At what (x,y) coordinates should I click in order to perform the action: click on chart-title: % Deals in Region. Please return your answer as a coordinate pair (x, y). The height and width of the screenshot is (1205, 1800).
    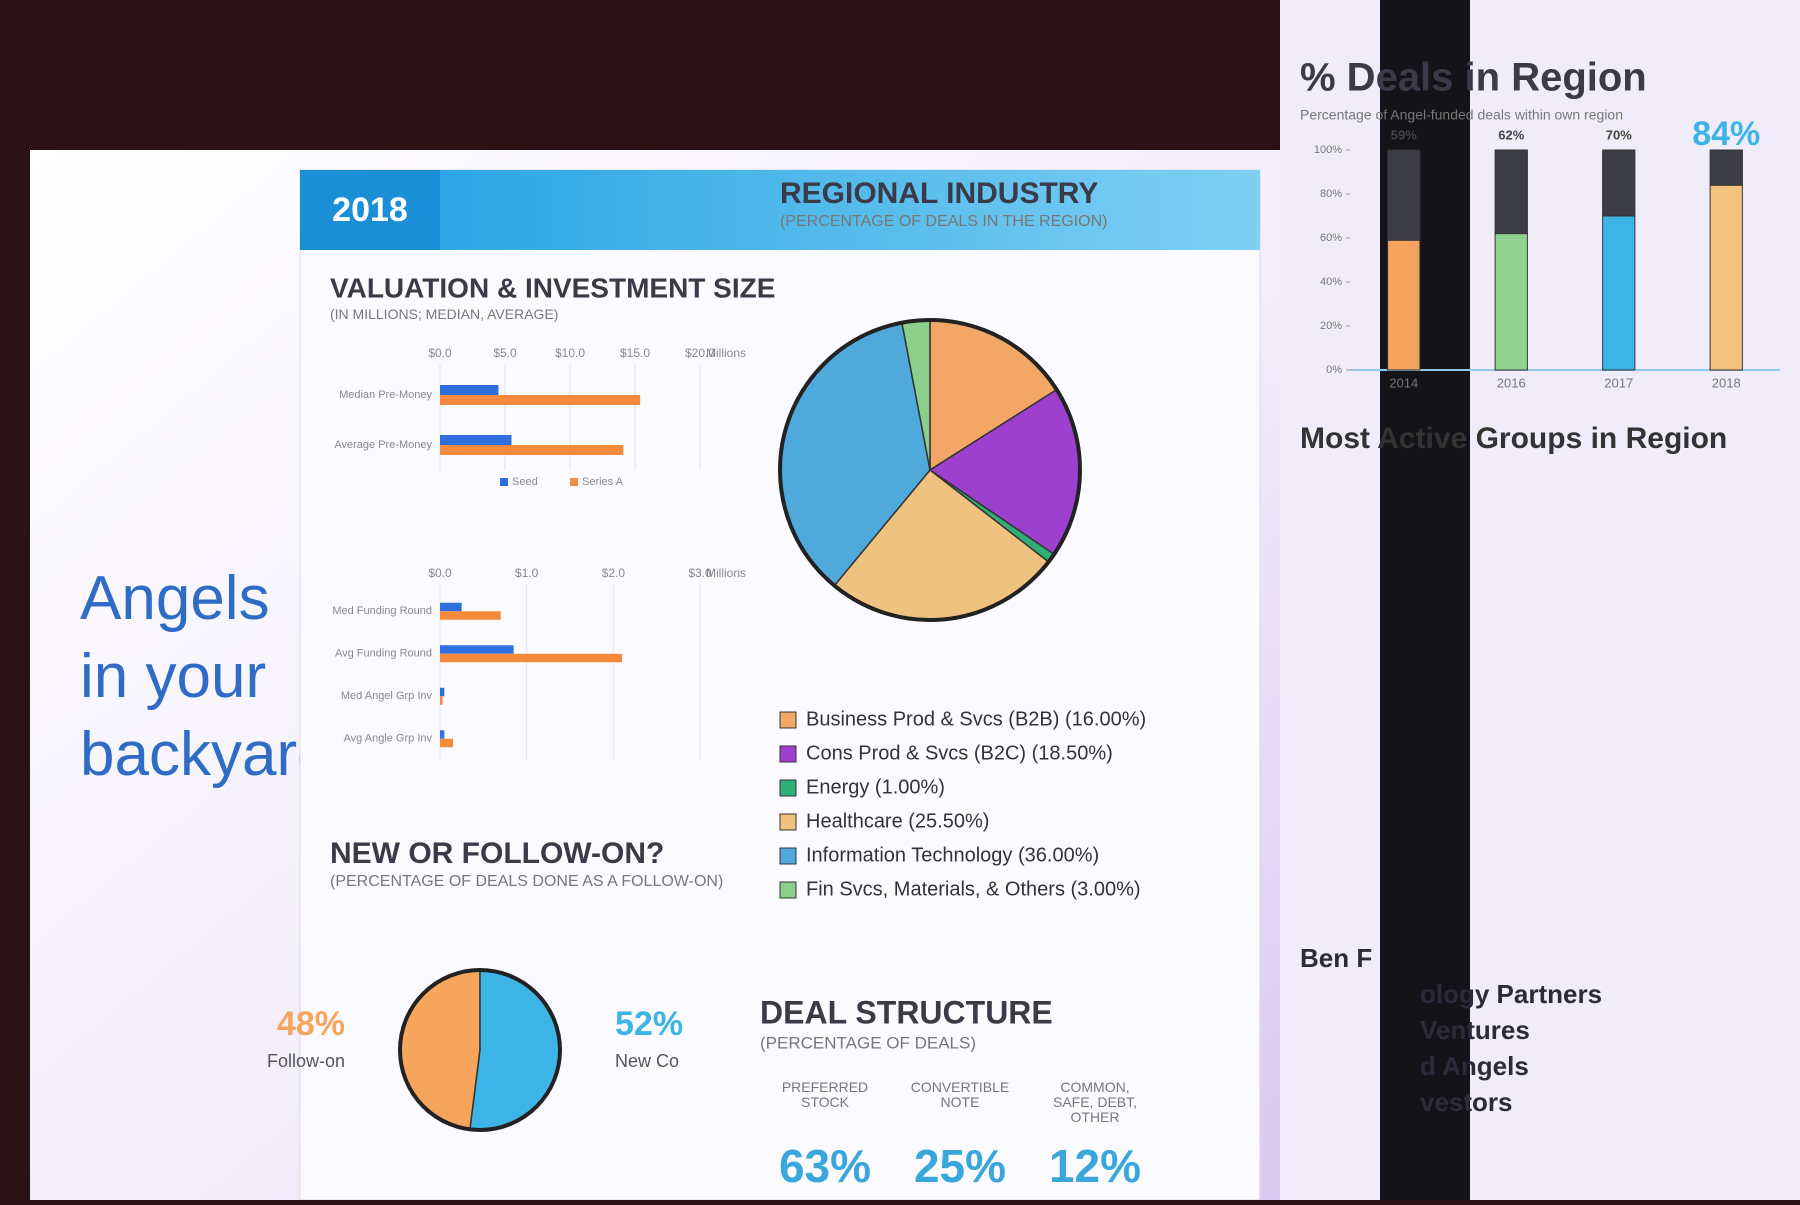
    Looking at the image, I should click on (1473, 78).